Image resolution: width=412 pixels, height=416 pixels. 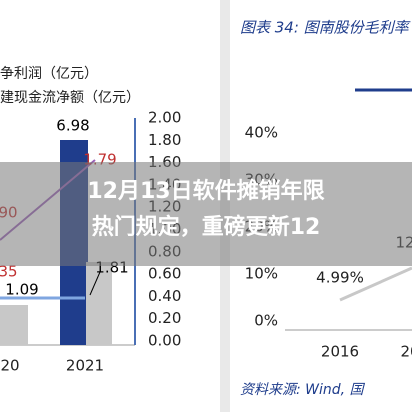 I want to click on data-label: 1.09, so click(x=21, y=290).